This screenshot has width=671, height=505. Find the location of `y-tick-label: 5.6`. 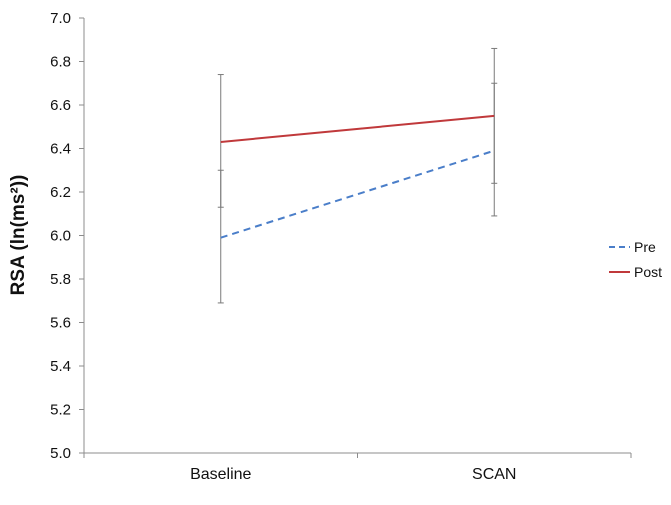

y-tick-label: 5.6 is located at coordinates (60, 323).